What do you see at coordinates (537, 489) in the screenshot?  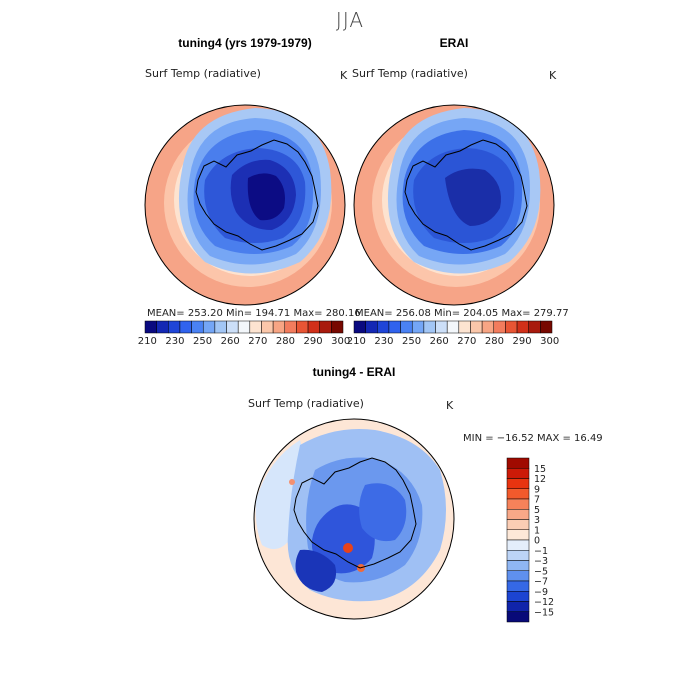 I see `colorbar-tick-label: 9` at bounding box center [537, 489].